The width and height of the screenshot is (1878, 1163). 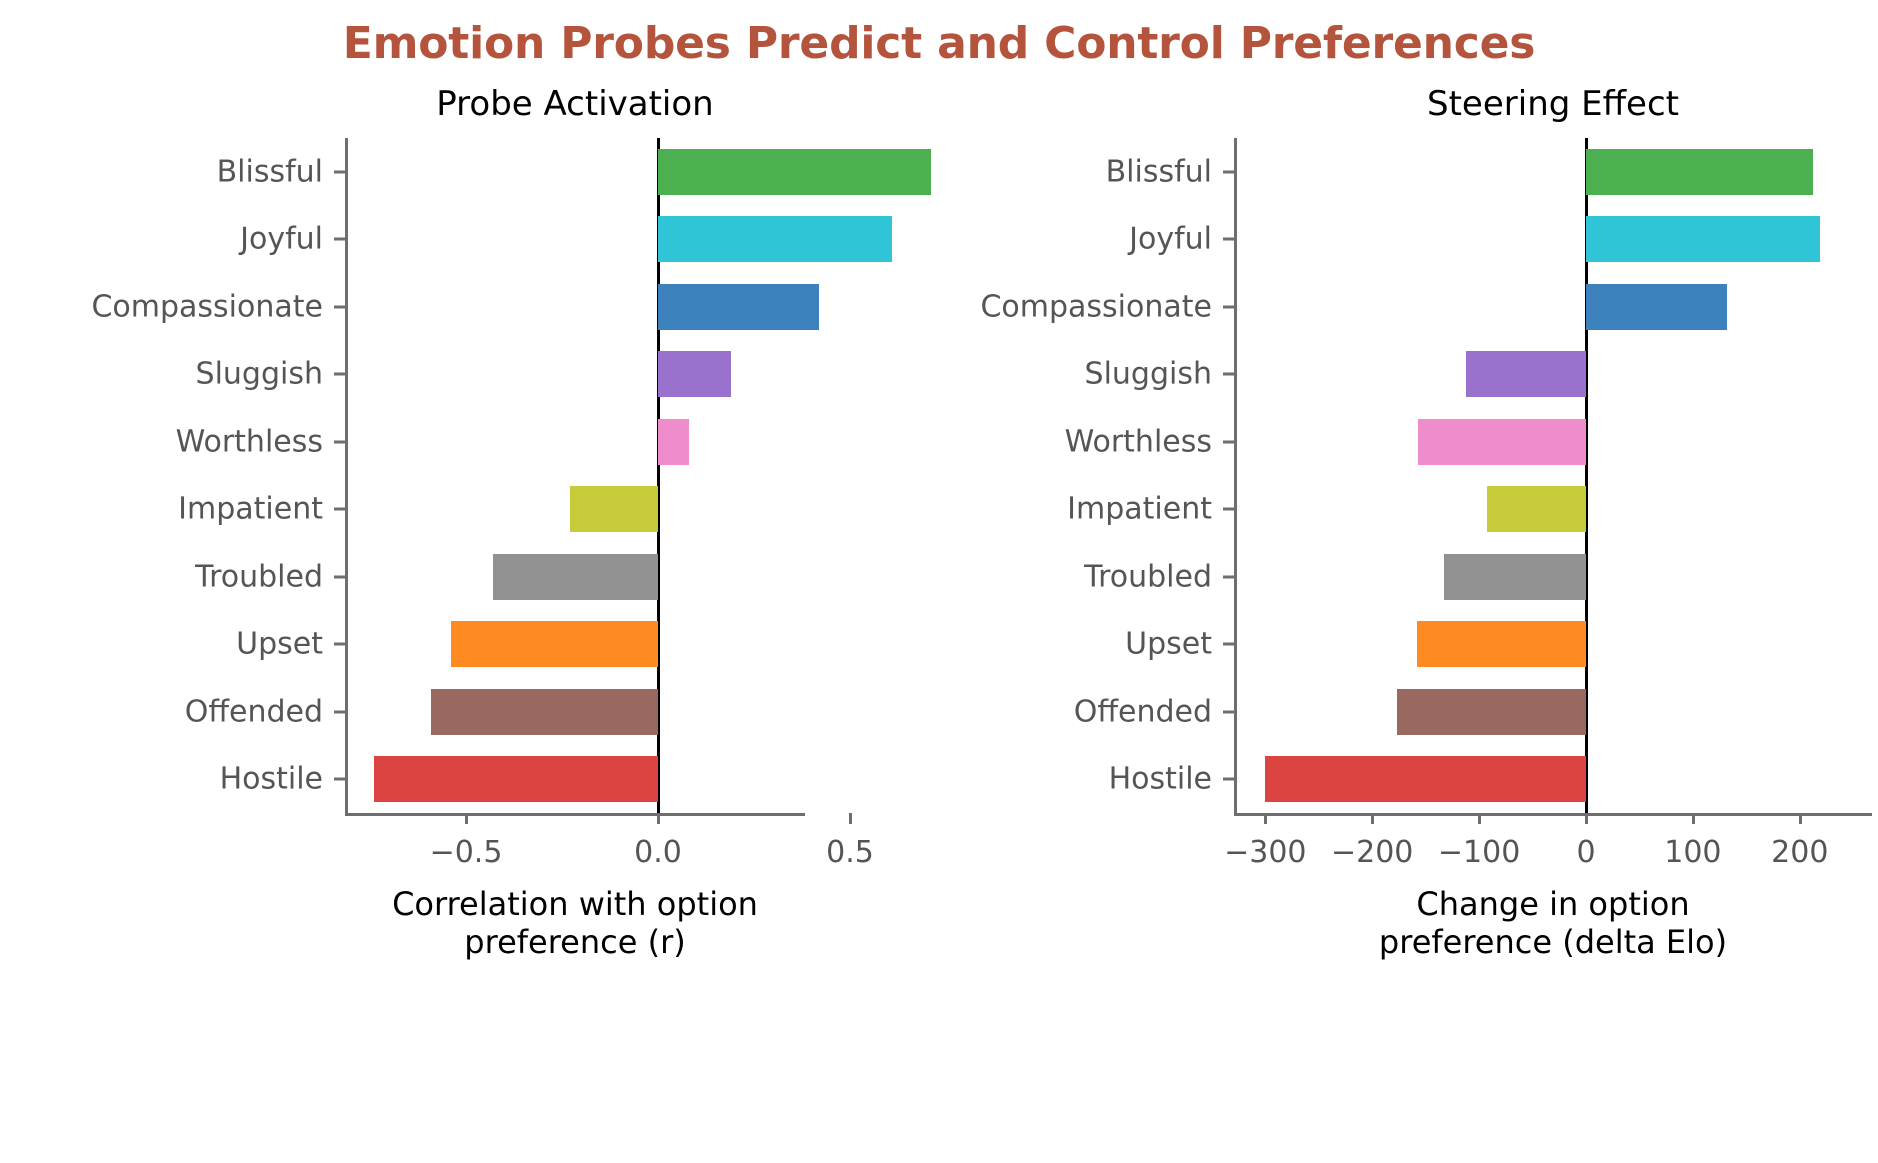 I want to click on xtick-label: −100, so click(x=1479, y=852).